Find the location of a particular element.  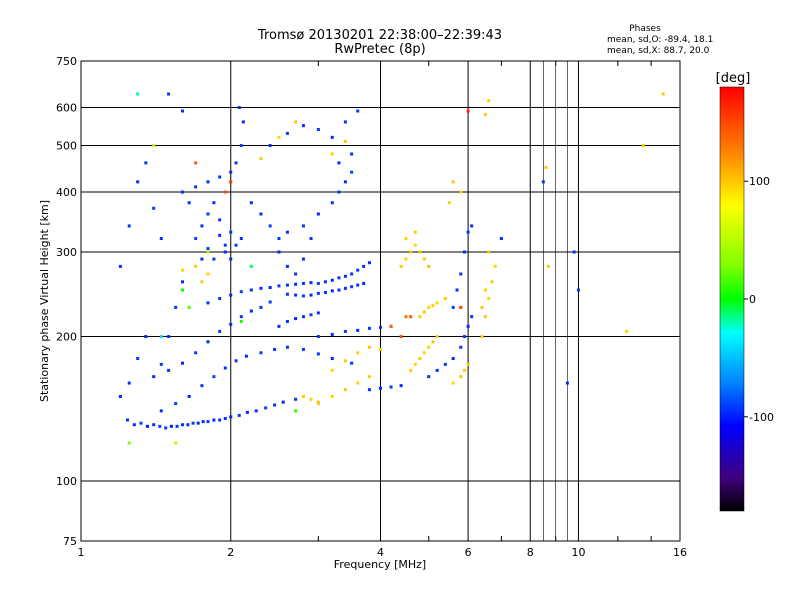

y-tick-label: 500 is located at coordinates (66, 146).